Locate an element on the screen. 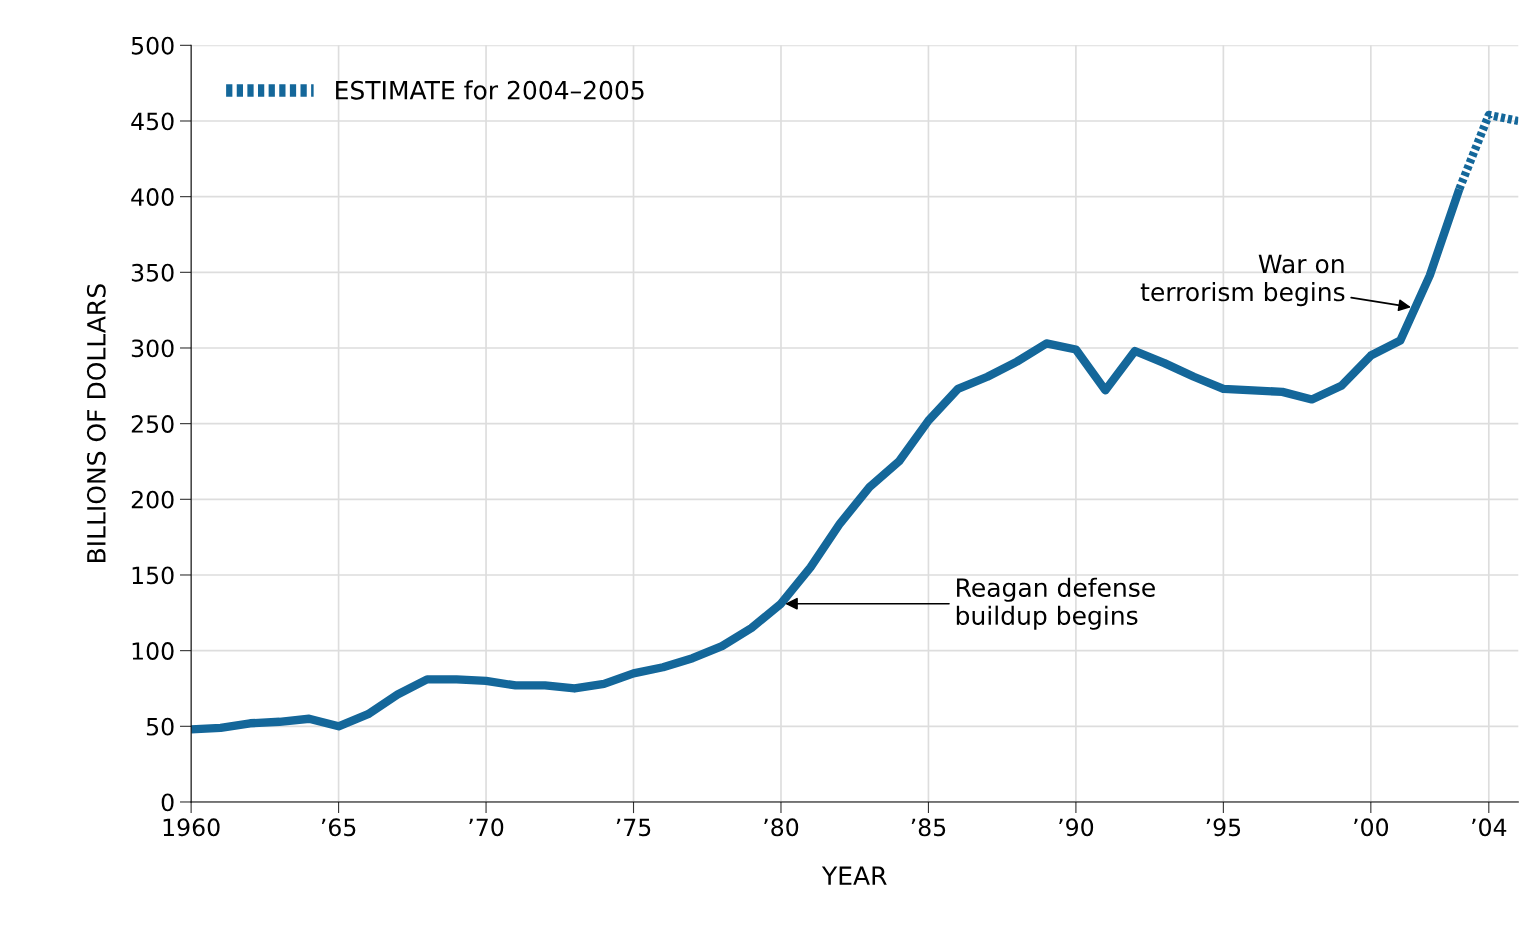 The width and height of the screenshot is (1529, 925). y-tick-label: 200 is located at coordinates (152, 499).